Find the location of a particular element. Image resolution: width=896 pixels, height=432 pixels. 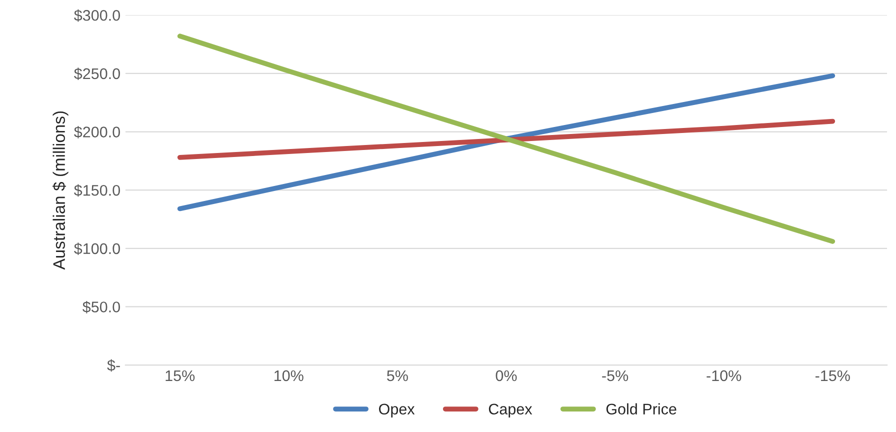

y-tick-label: $100.0 is located at coordinates (97, 248).